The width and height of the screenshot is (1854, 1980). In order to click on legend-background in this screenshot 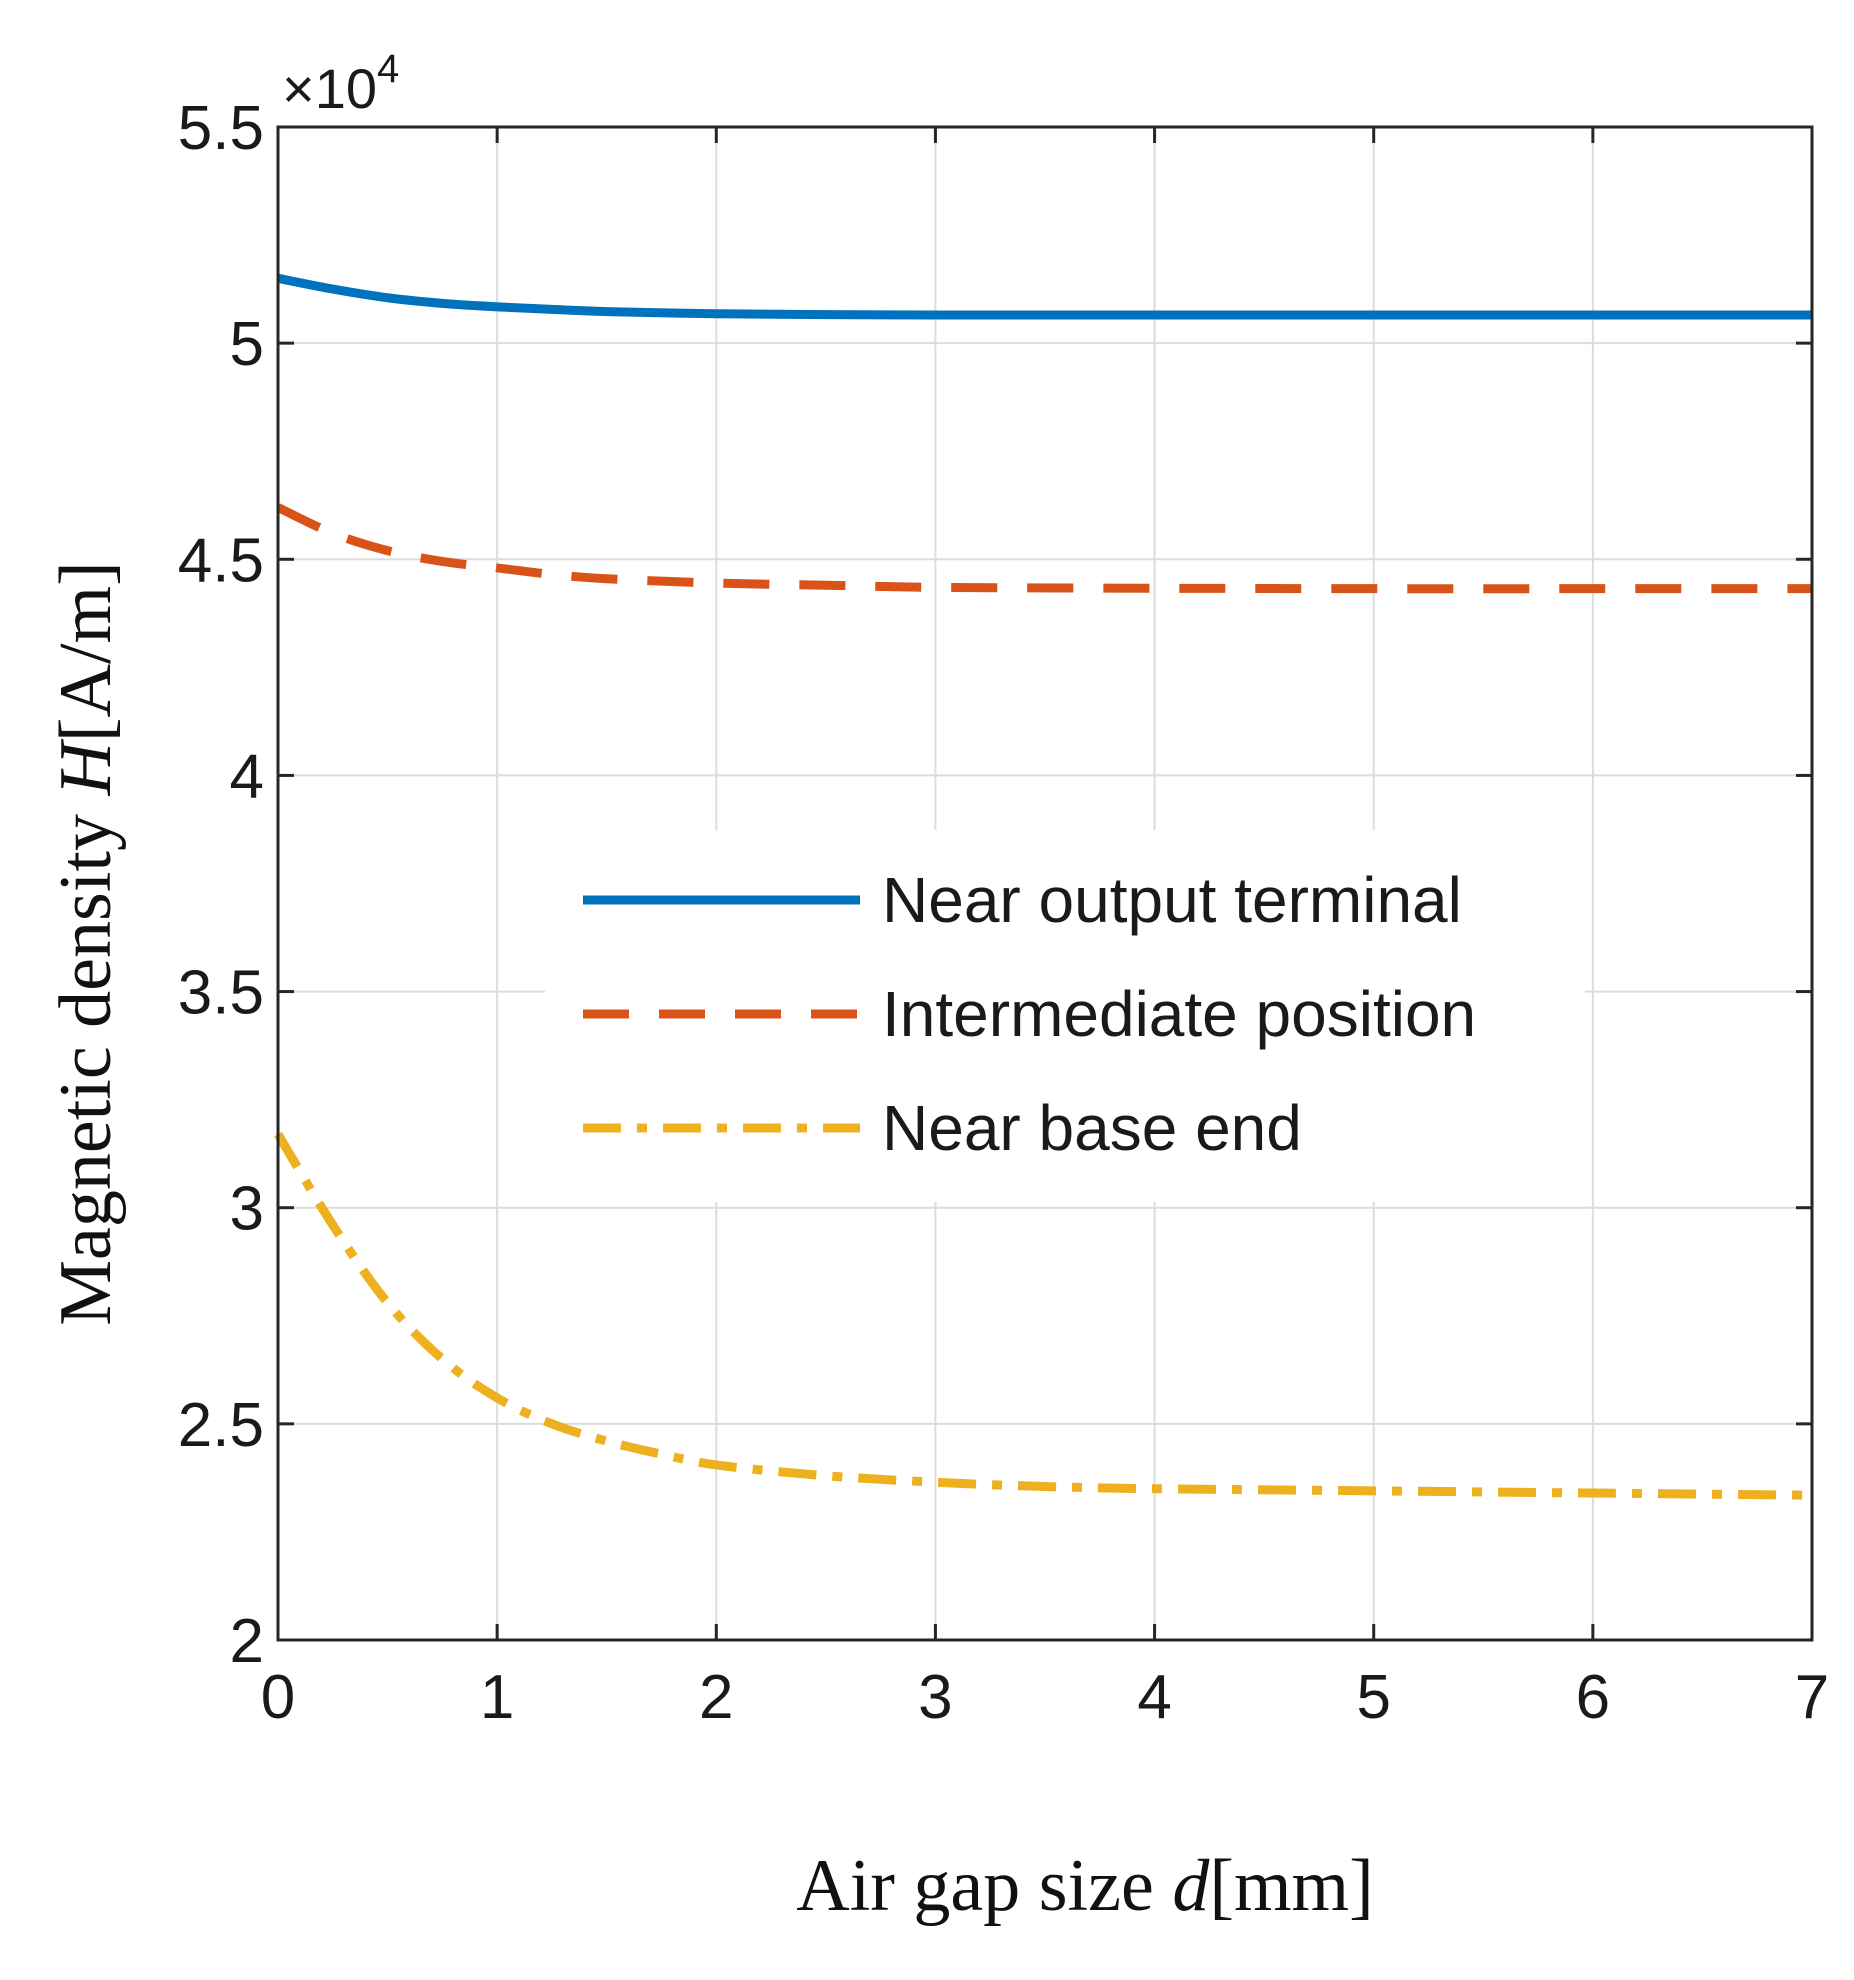, I will do `click(1065, 1016)`.